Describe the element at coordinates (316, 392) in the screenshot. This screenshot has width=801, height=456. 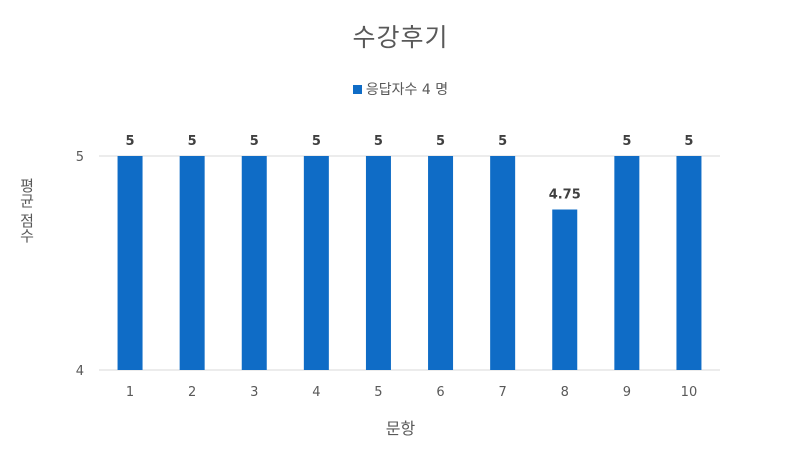
I see `x-tick-label: 4` at that location.